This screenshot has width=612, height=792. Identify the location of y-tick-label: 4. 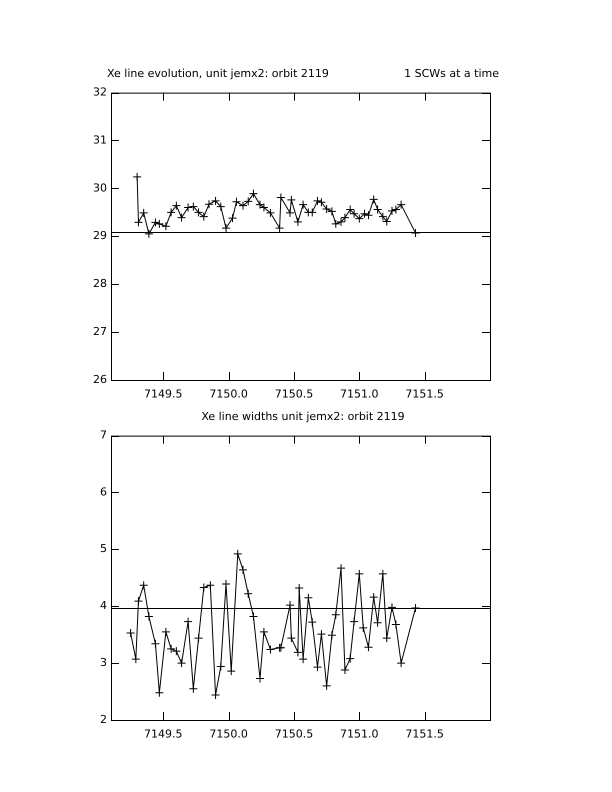
(103, 605).